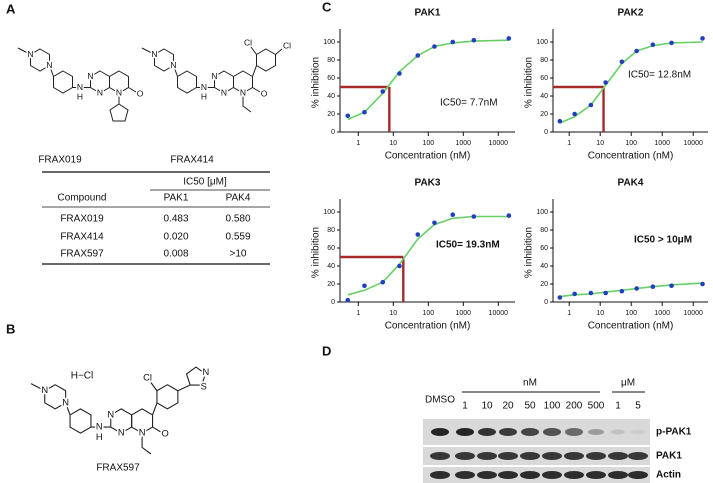 The width and height of the screenshot is (713, 483). What do you see at coordinates (204, 386) in the screenshot?
I see `atom: S` at bounding box center [204, 386].